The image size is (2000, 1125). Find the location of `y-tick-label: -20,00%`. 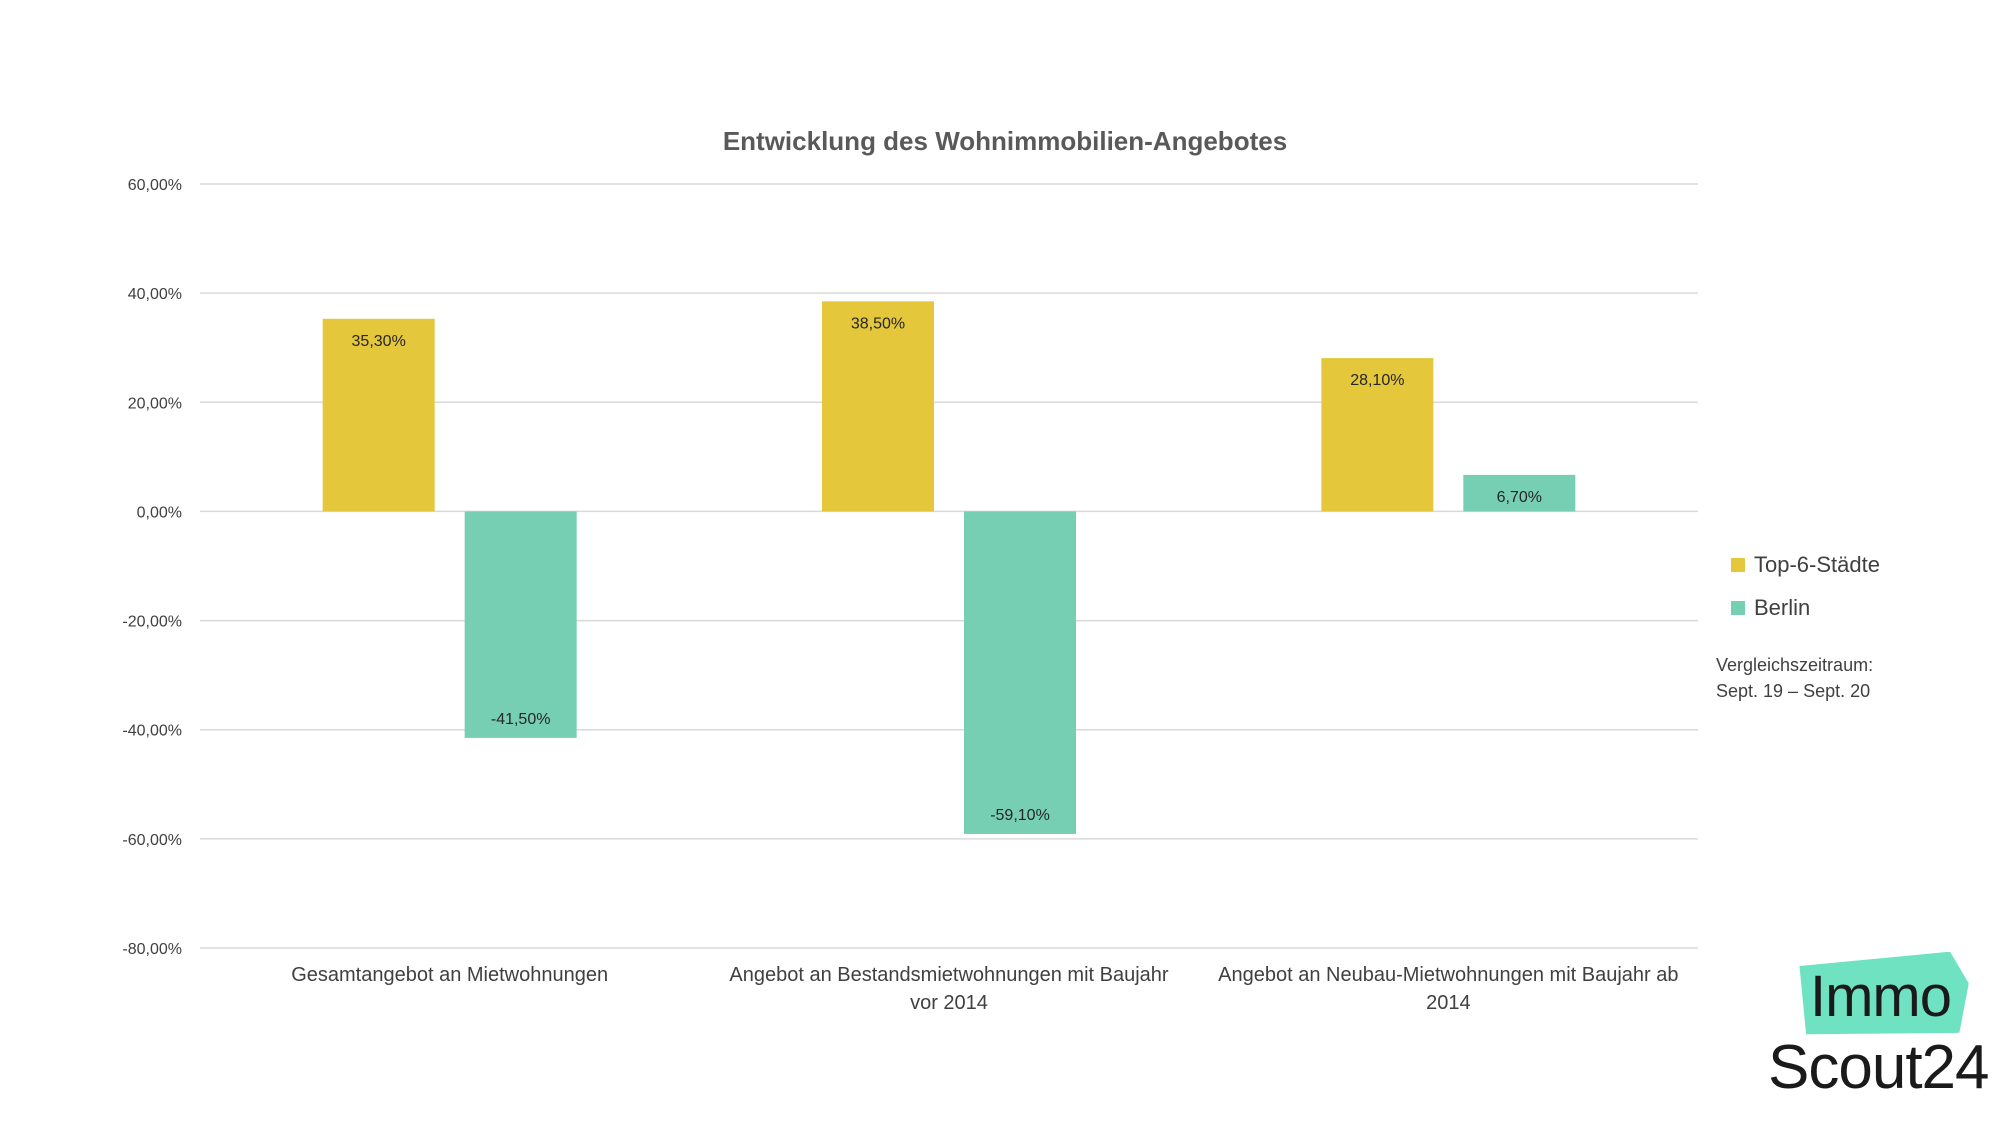

y-tick-label: -20,00% is located at coordinates (152, 622).